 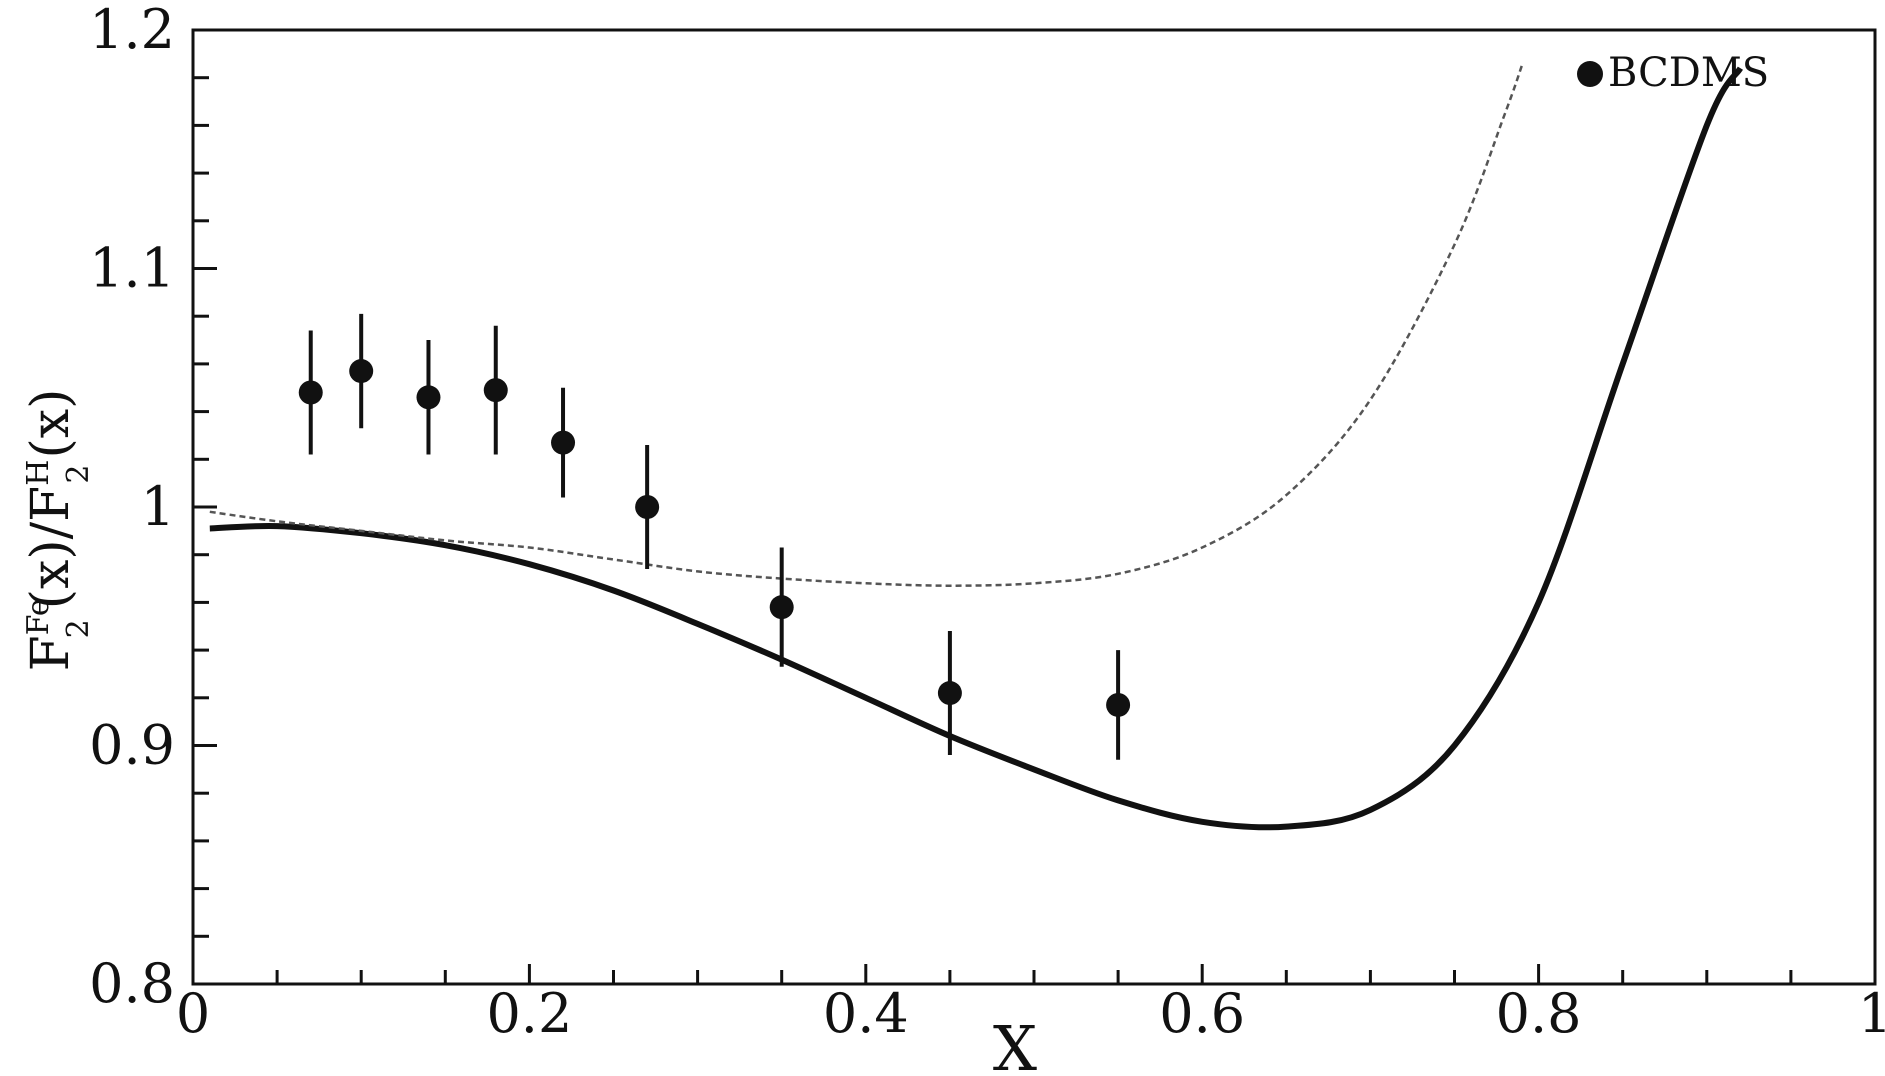 I want to click on x-tick-labels: 0 0.2 0.4 0.6 0.8 1, so click(x=1030, y=1013).